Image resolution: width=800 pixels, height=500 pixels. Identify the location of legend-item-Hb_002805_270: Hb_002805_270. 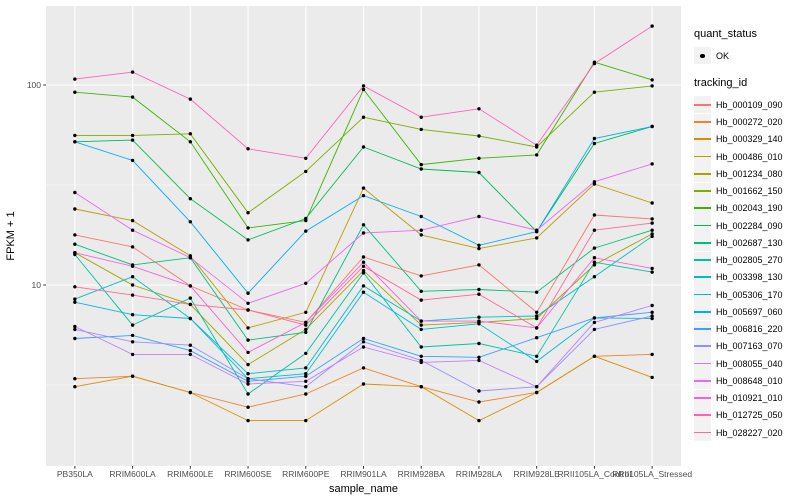
(747, 260).